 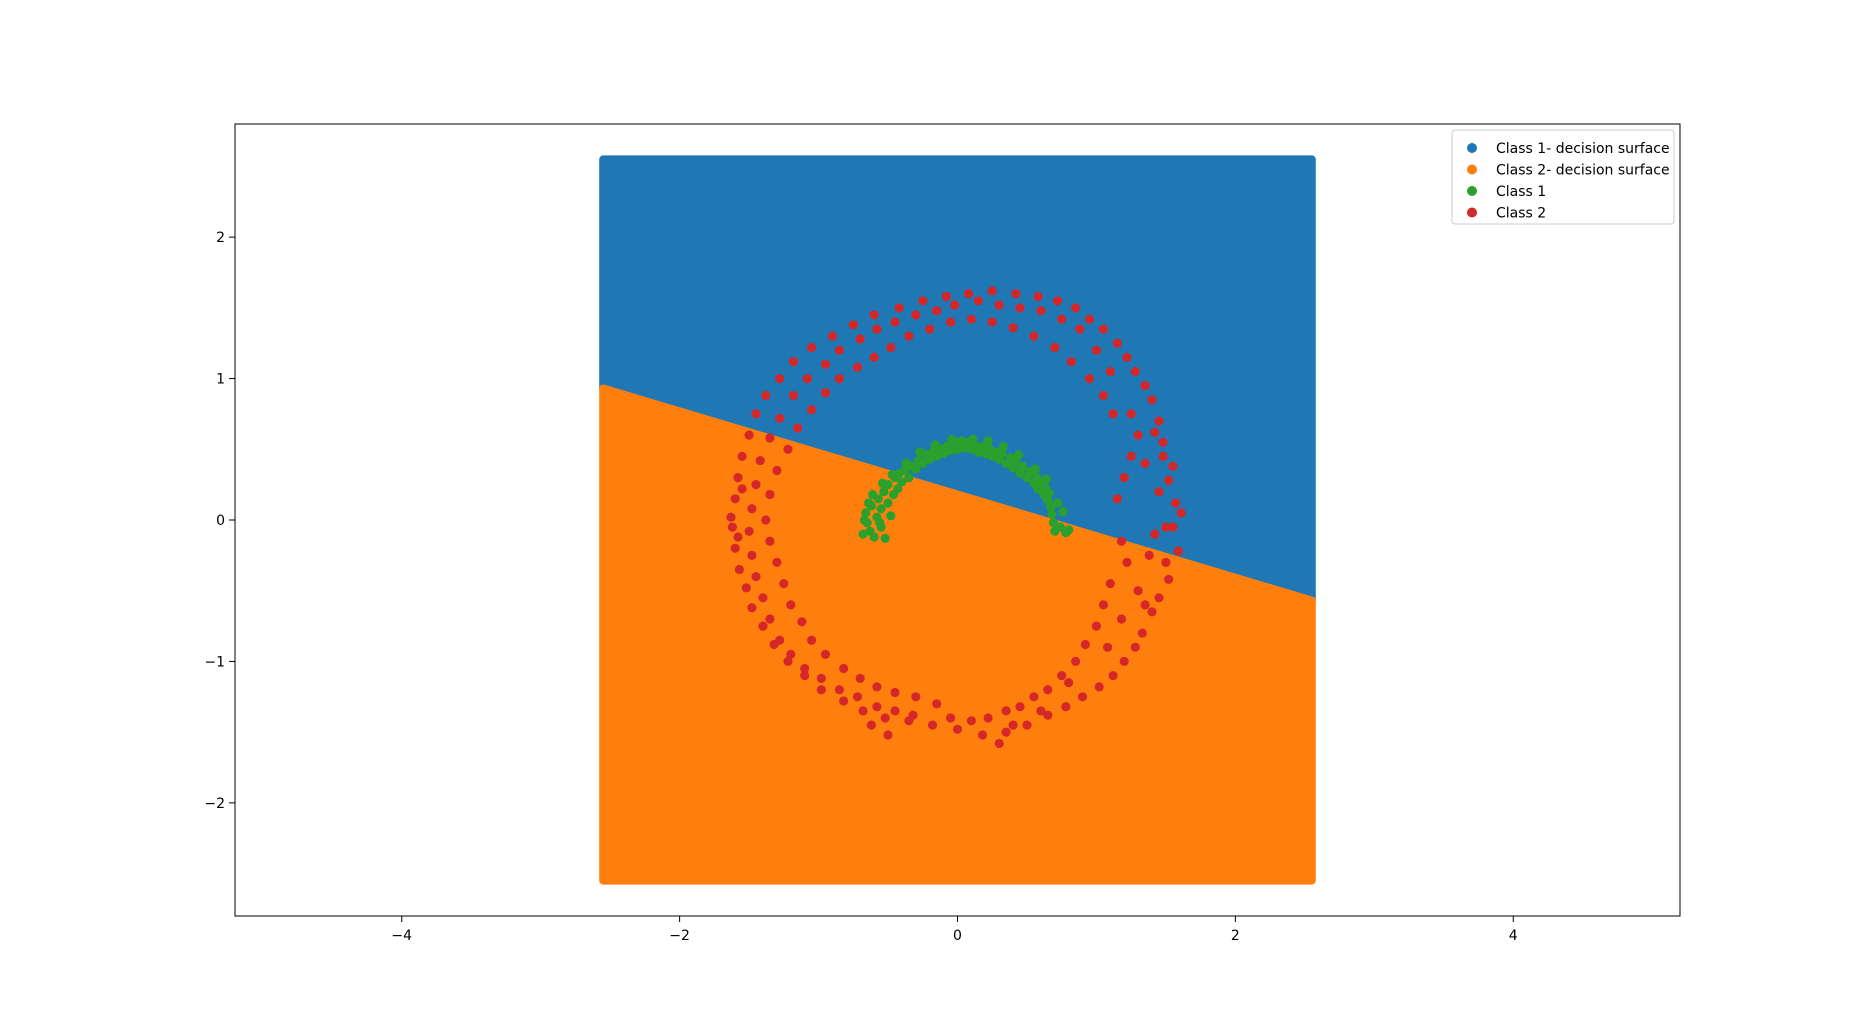 I want to click on legend-label: Class 2, so click(x=1521, y=214).